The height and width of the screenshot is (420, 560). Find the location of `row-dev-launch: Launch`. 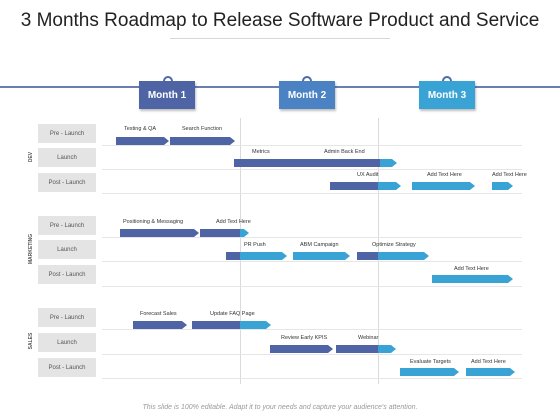

row-dev-launch: Launch is located at coordinates (67, 157).